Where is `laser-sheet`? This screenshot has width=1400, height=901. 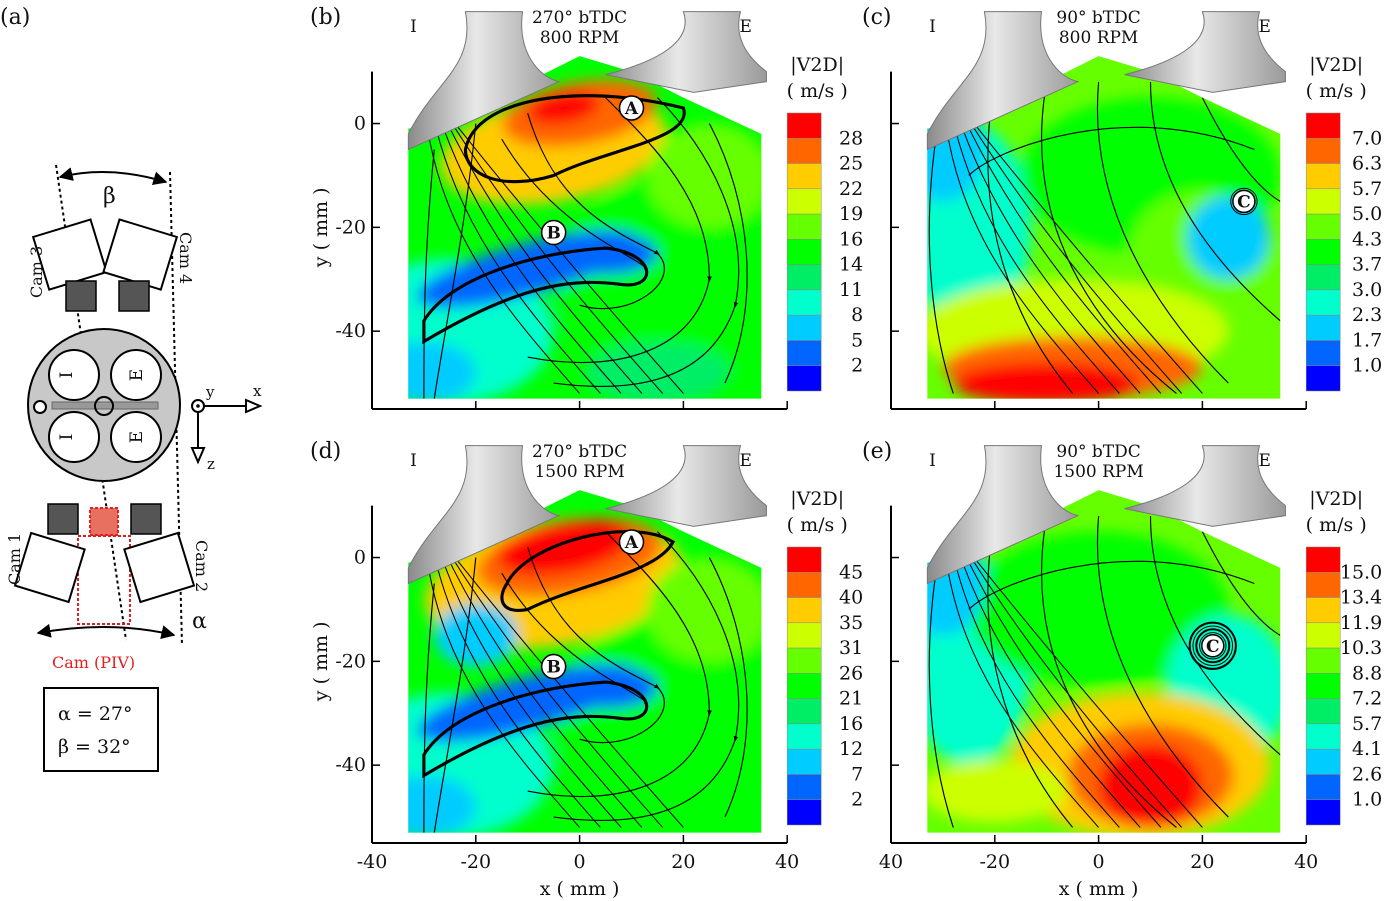
laser-sheet is located at coordinates (105, 405).